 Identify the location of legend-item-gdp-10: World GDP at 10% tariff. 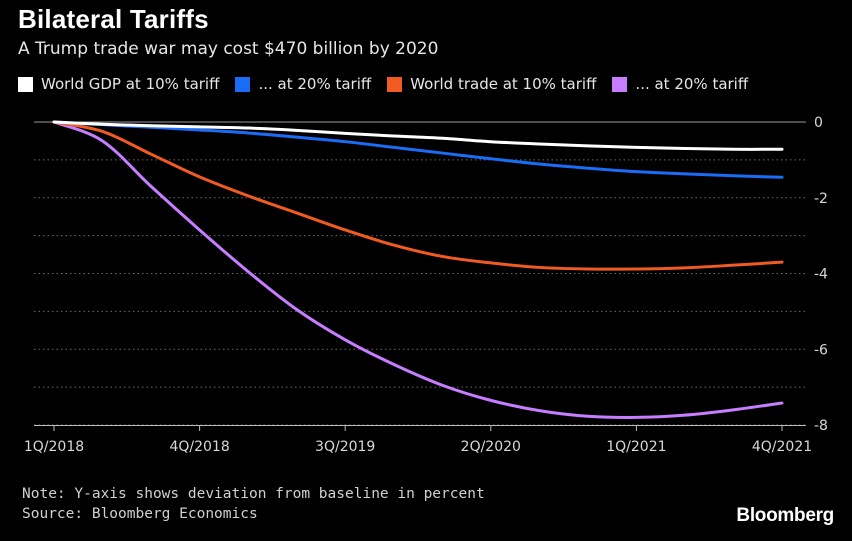
(118, 84).